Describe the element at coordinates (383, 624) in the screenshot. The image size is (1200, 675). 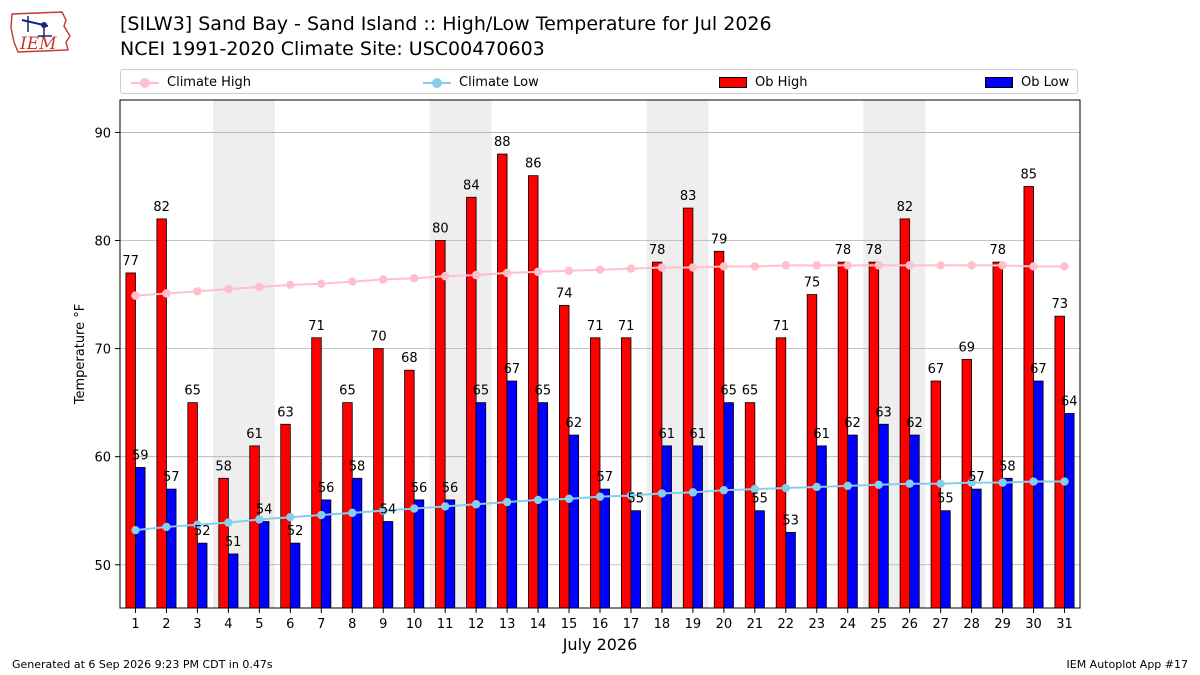
I see `tick-label-x-9: 9` at that location.